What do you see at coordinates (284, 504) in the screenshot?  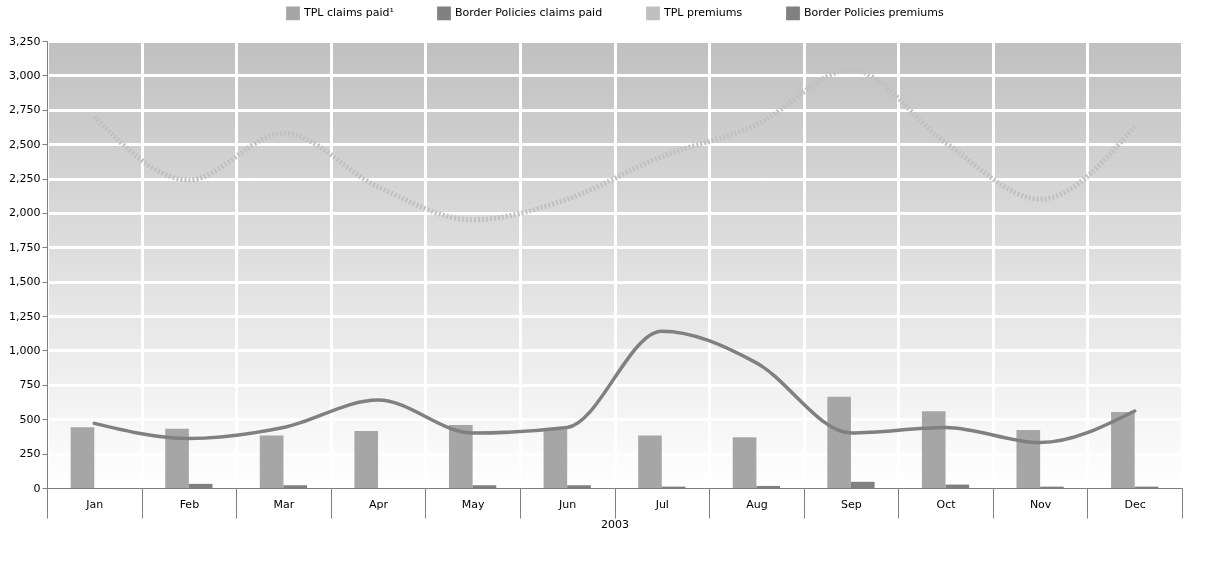 I see `x-tick-label: Mar` at bounding box center [284, 504].